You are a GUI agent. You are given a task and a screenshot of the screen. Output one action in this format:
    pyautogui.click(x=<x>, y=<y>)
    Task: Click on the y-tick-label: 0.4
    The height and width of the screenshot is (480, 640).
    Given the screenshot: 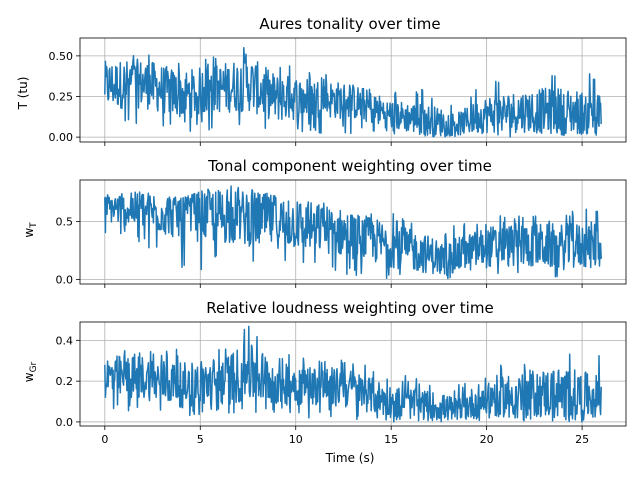 What is the action you would take?
    pyautogui.click(x=65, y=340)
    